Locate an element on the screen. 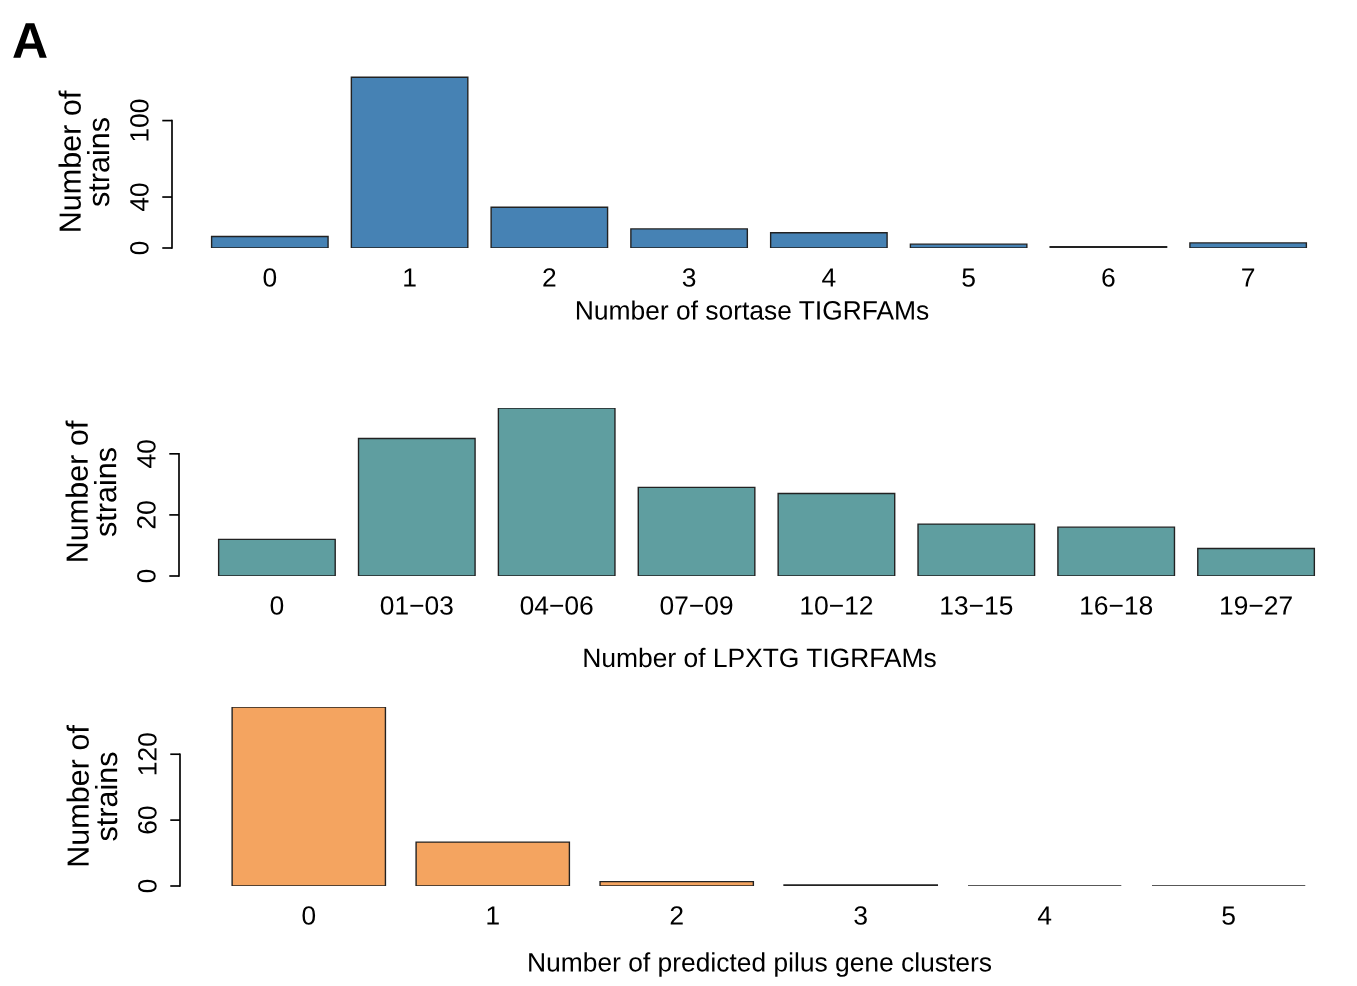 Image resolution: width=1357 pixels, height=986 pixels. x-tick-label: 04−06 is located at coordinates (556, 605).